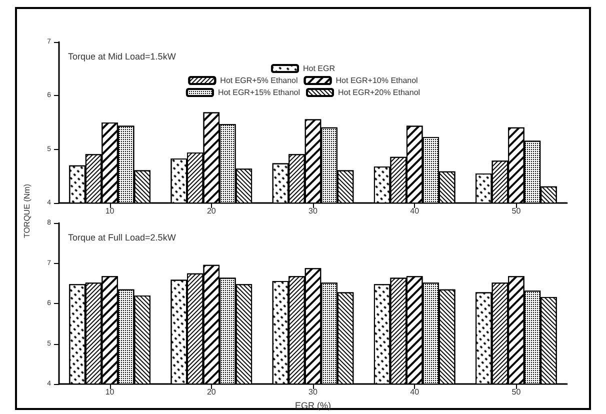  I want to click on legend-label: Hot EGR+5% Ethanol, so click(259, 80).